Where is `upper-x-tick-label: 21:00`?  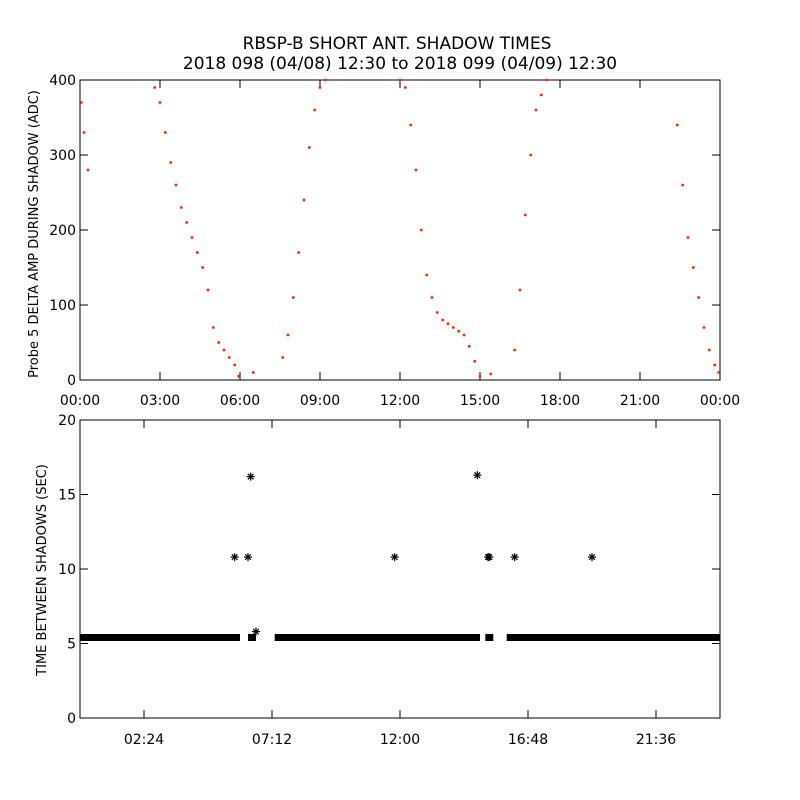 upper-x-tick-label: 21:00 is located at coordinates (640, 401).